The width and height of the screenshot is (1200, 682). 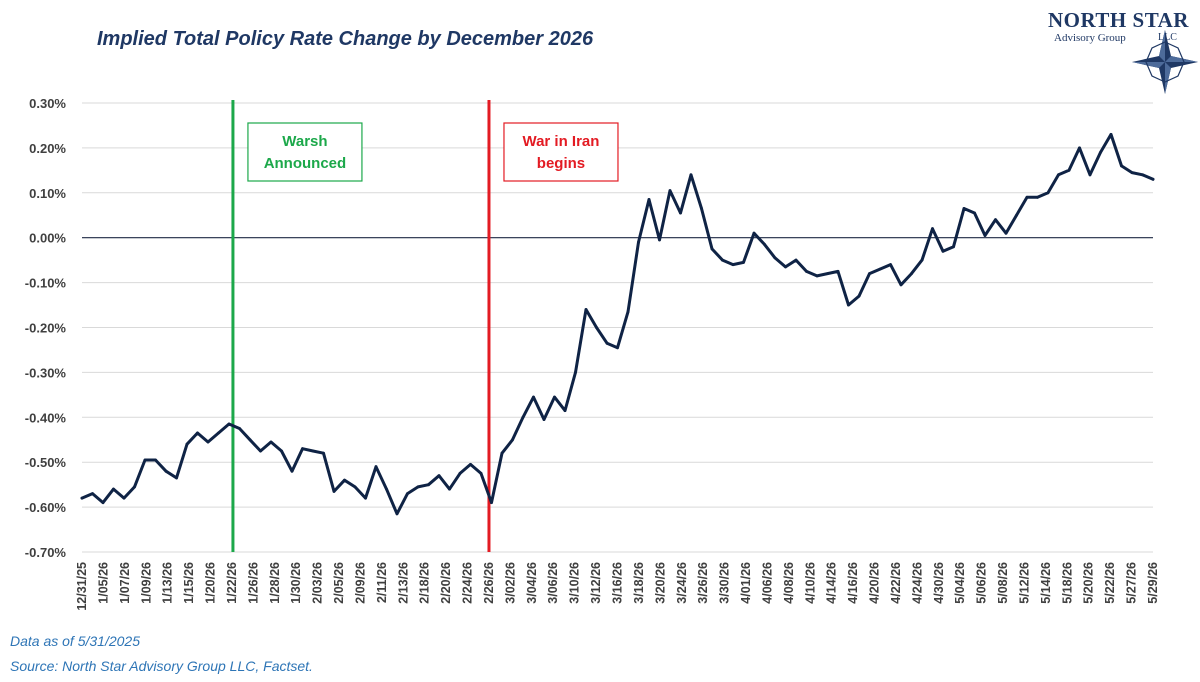 What do you see at coordinates (1132, 583) in the screenshot?
I see `x-tick-label: 5/27/26` at bounding box center [1132, 583].